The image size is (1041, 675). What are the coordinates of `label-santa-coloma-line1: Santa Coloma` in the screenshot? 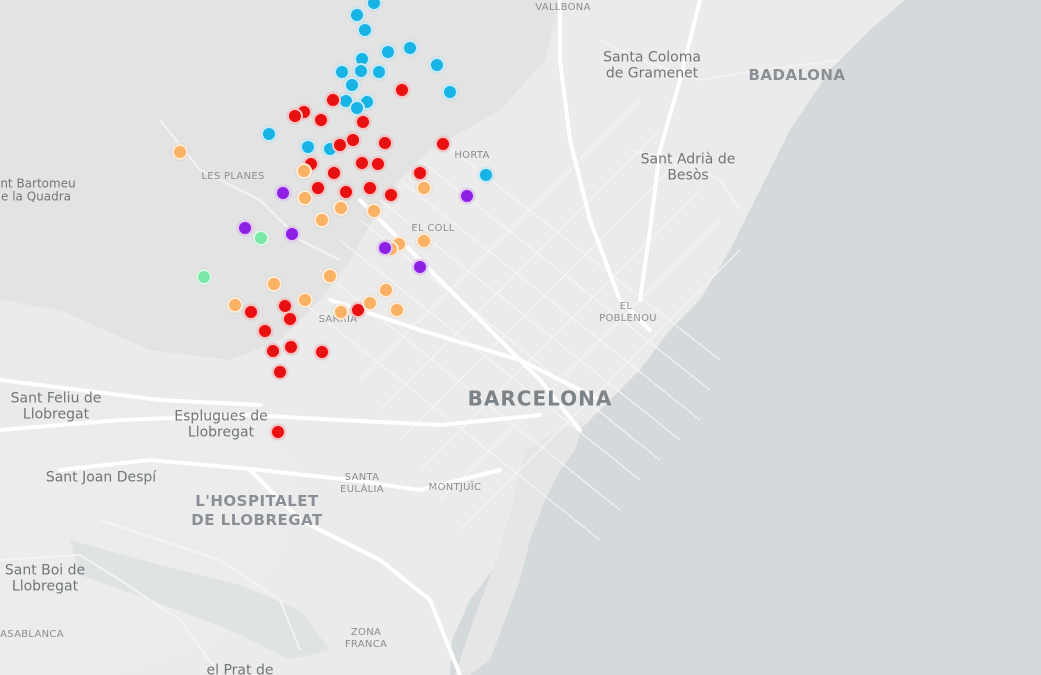 It's located at (652, 57).